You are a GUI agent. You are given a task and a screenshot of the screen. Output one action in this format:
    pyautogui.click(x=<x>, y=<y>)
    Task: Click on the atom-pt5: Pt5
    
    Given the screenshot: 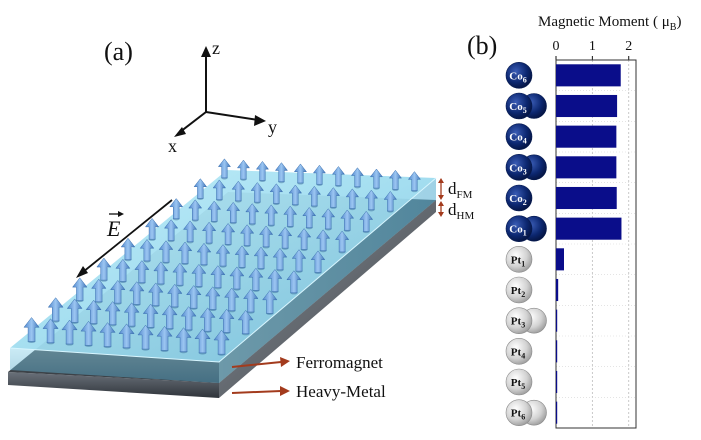 What is the action you would take?
    pyautogui.click(x=519, y=382)
    